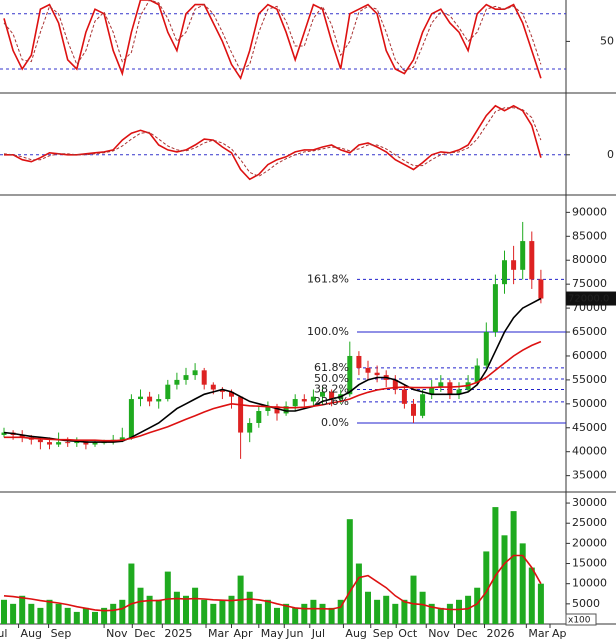  I want to click on y-tick-label: 40000, so click(589, 451).